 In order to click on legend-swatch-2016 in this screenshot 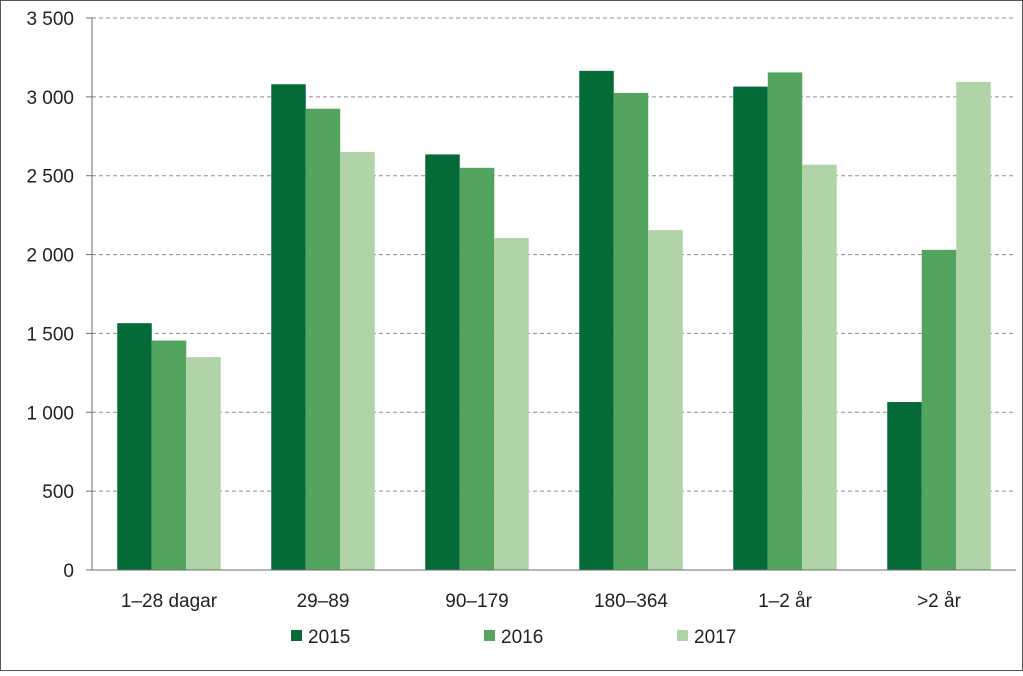, I will do `click(489, 635)`.